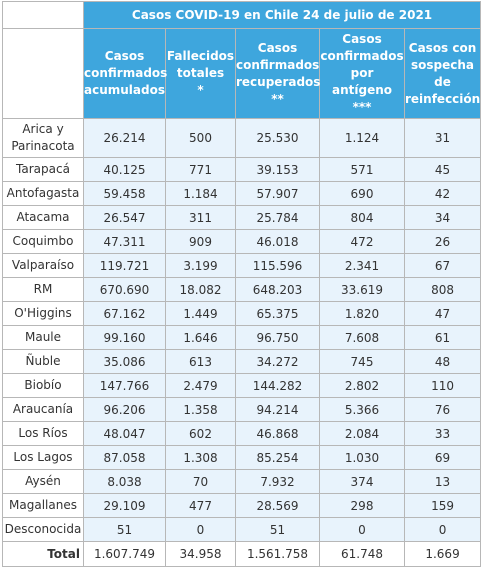 This screenshot has height=573, width=482. What do you see at coordinates (362, 385) in the screenshot?
I see `value-cell: 2.802` at bounding box center [362, 385].